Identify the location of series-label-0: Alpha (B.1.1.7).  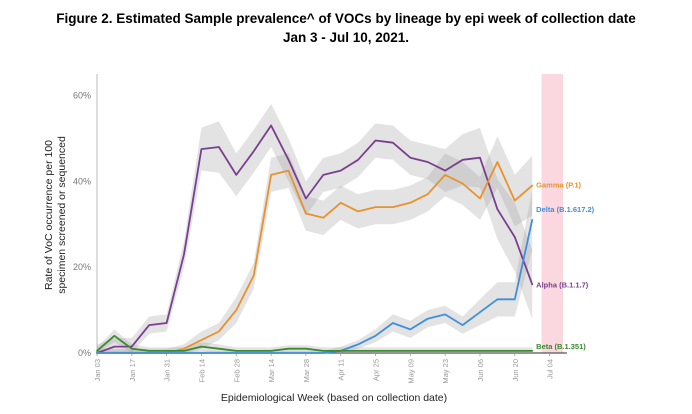
(562, 284).